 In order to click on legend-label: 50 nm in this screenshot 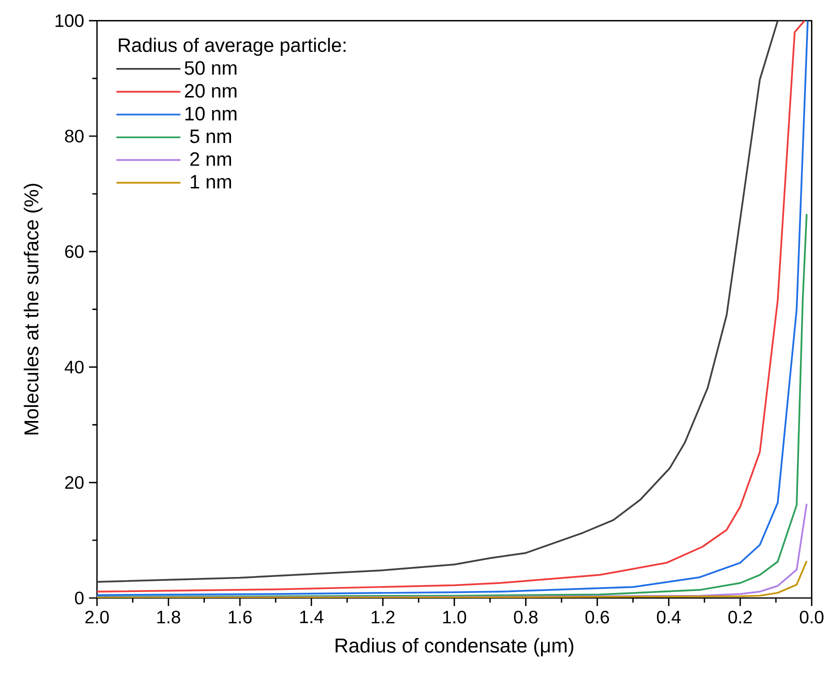, I will do `click(210, 68)`.